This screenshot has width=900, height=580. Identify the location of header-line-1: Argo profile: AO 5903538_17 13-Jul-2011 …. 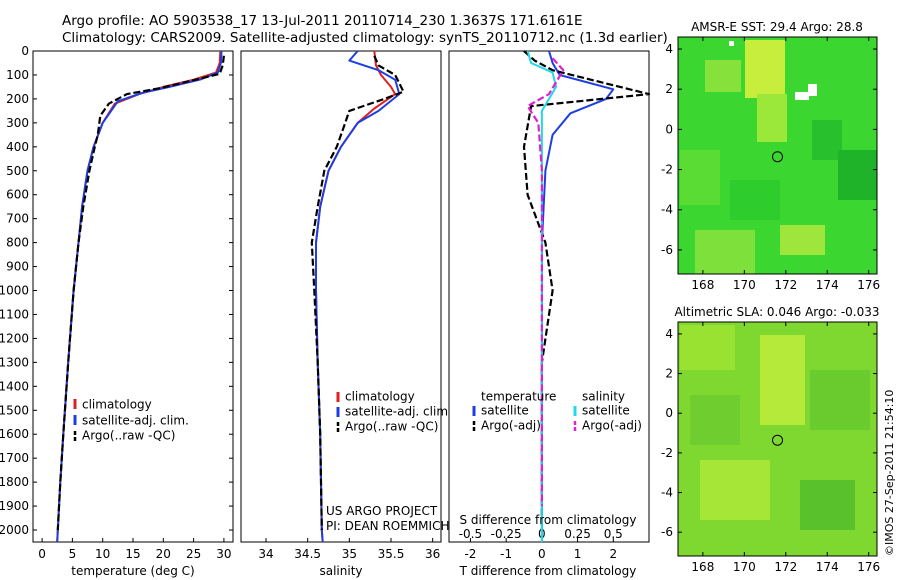
(322, 21).